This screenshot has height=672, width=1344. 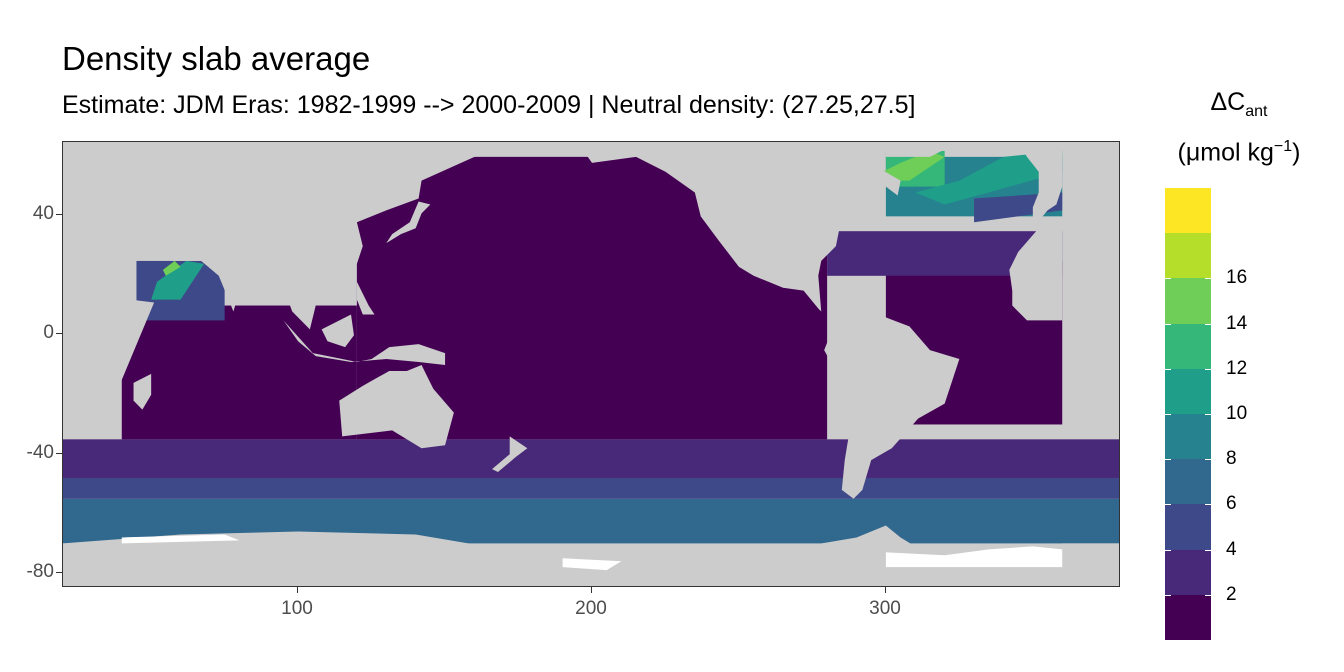 What do you see at coordinates (1231, 459) in the screenshot?
I see `legend-tick-label: 8` at bounding box center [1231, 459].